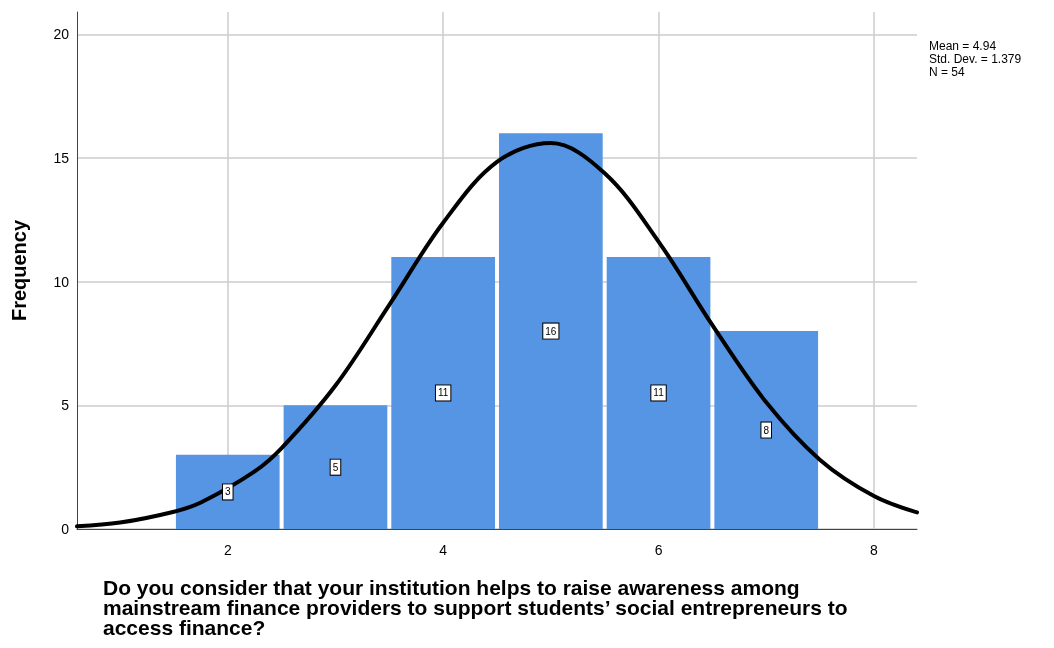 This screenshot has width=1054, height=648. What do you see at coordinates (65, 529) in the screenshot?
I see `y-tick-label: 0` at bounding box center [65, 529].